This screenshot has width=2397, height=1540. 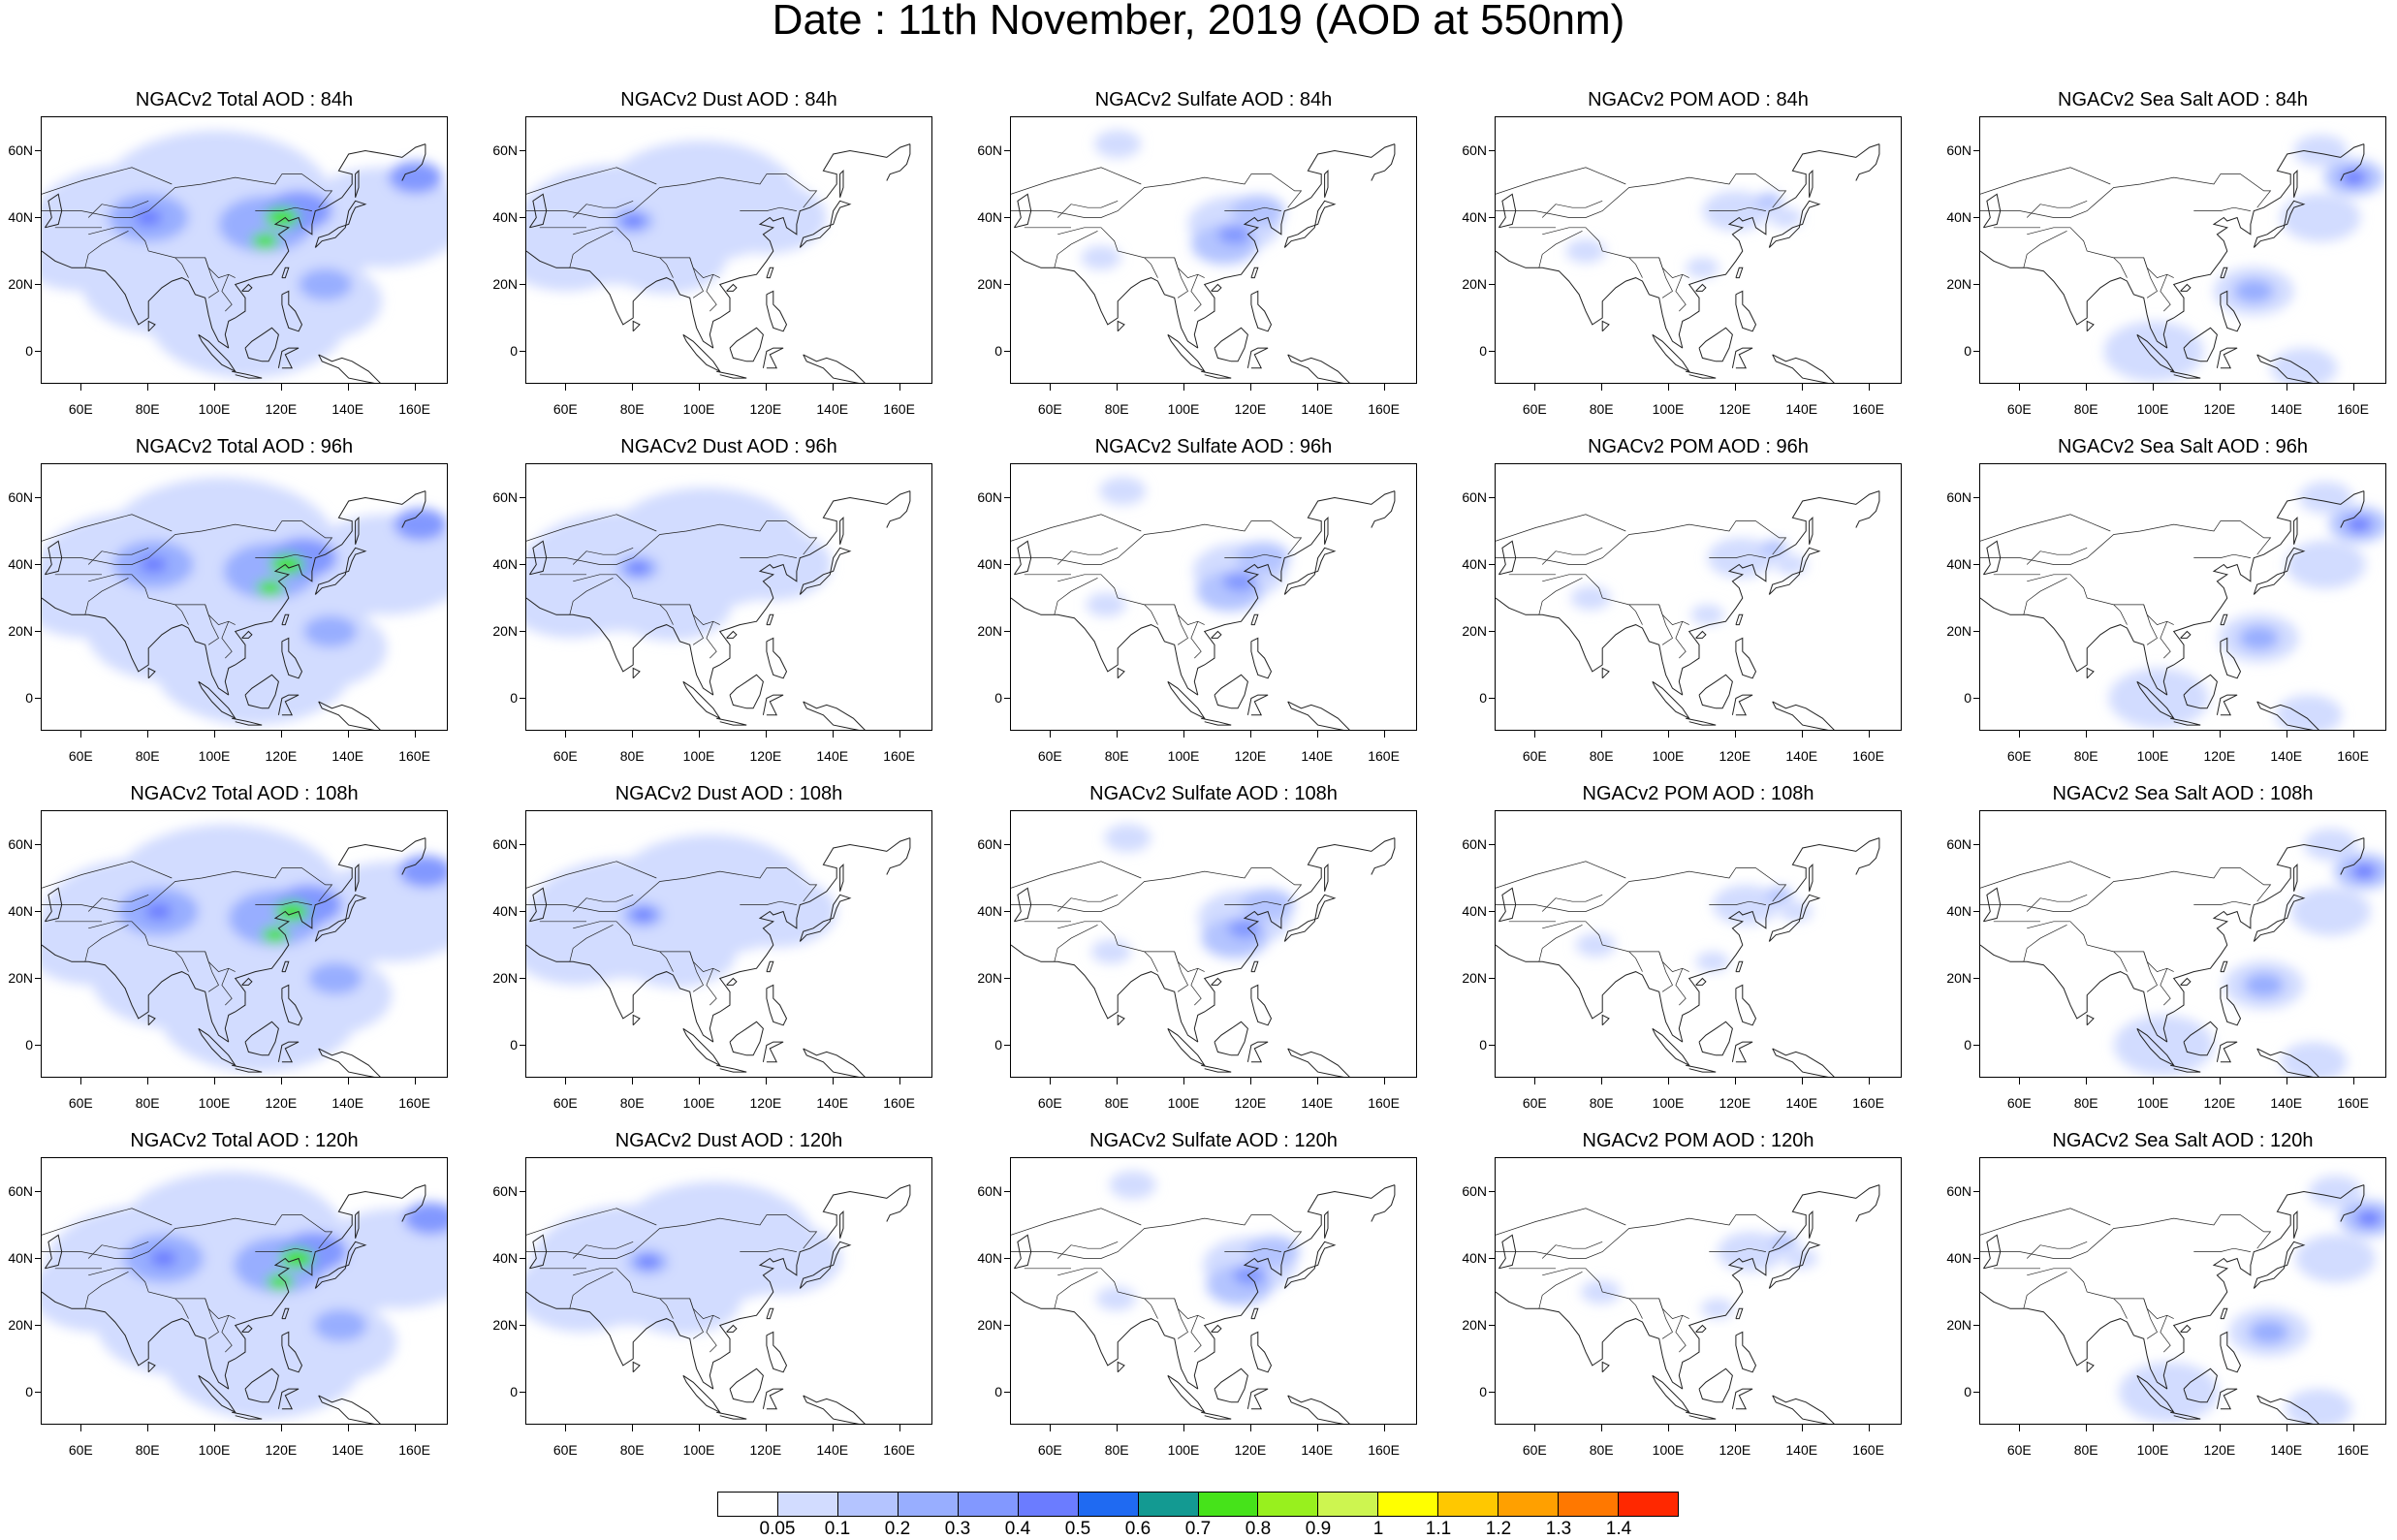 What do you see at coordinates (868, 1504) in the screenshot?
I see `colorbar-swatch` at bounding box center [868, 1504].